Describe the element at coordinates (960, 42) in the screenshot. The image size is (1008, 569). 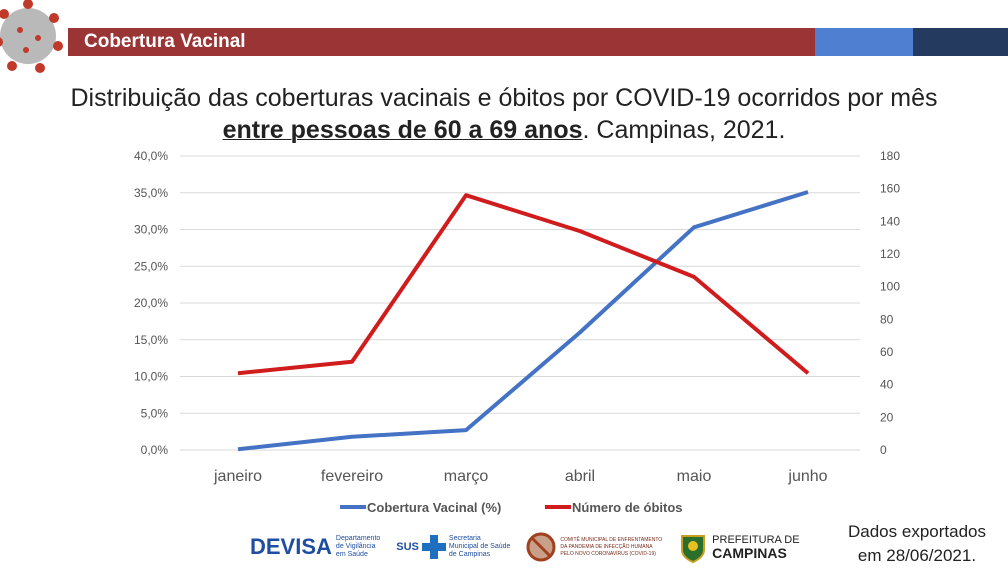
I see `header-accent-navy` at that location.